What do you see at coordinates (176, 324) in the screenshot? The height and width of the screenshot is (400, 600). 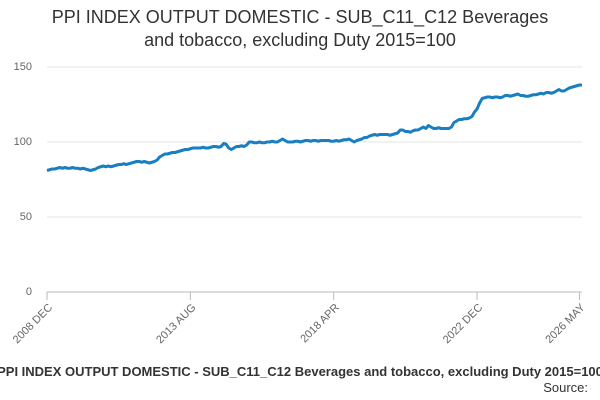 I see `x-tick-label: 2013 AUG` at bounding box center [176, 324].